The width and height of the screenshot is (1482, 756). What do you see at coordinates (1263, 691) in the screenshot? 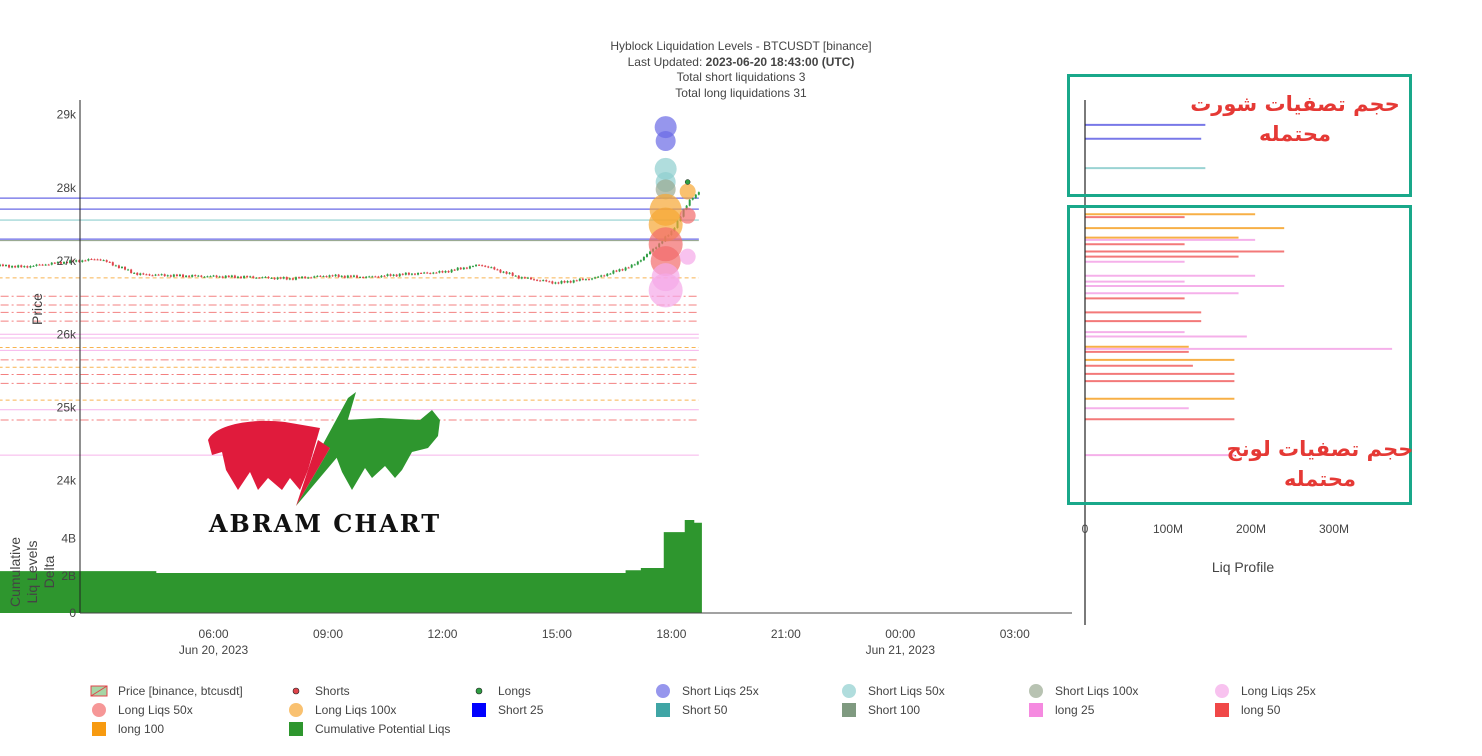
I see `legend-item: Long Liqs 25x` at bounding box center [1263, 691].